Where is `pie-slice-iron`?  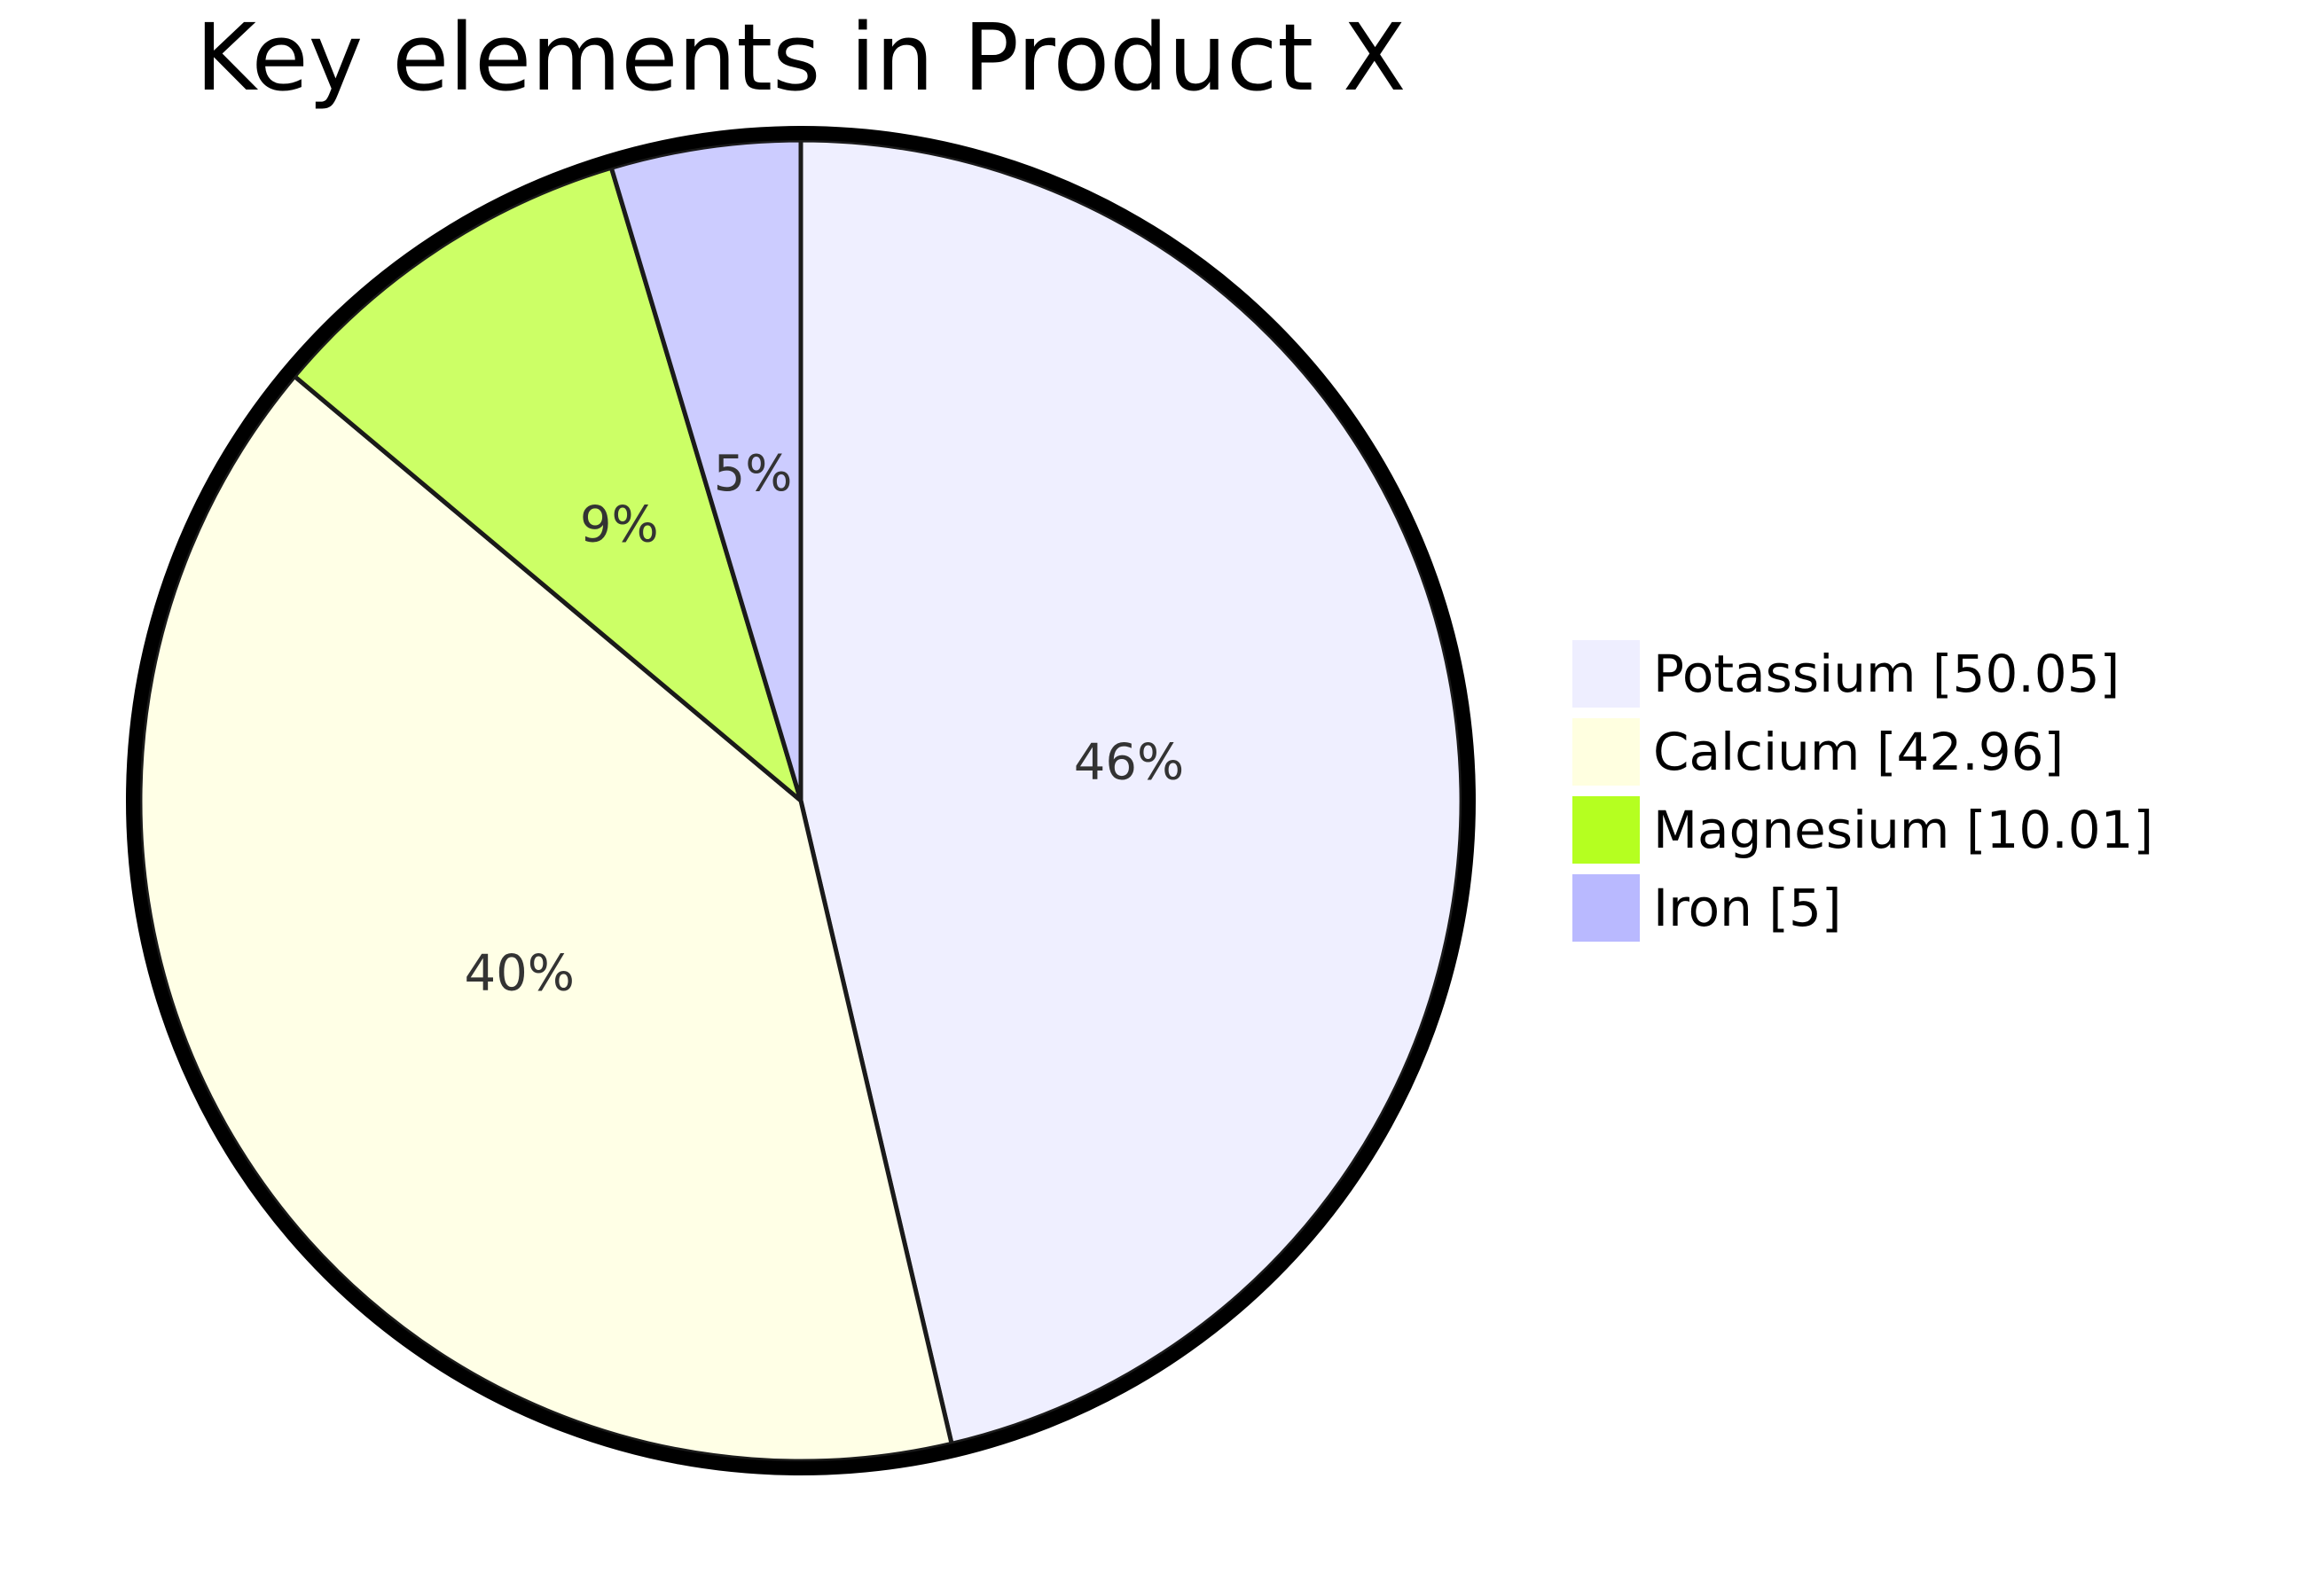
pie-slice-iron is located at coordinates (705, 470).